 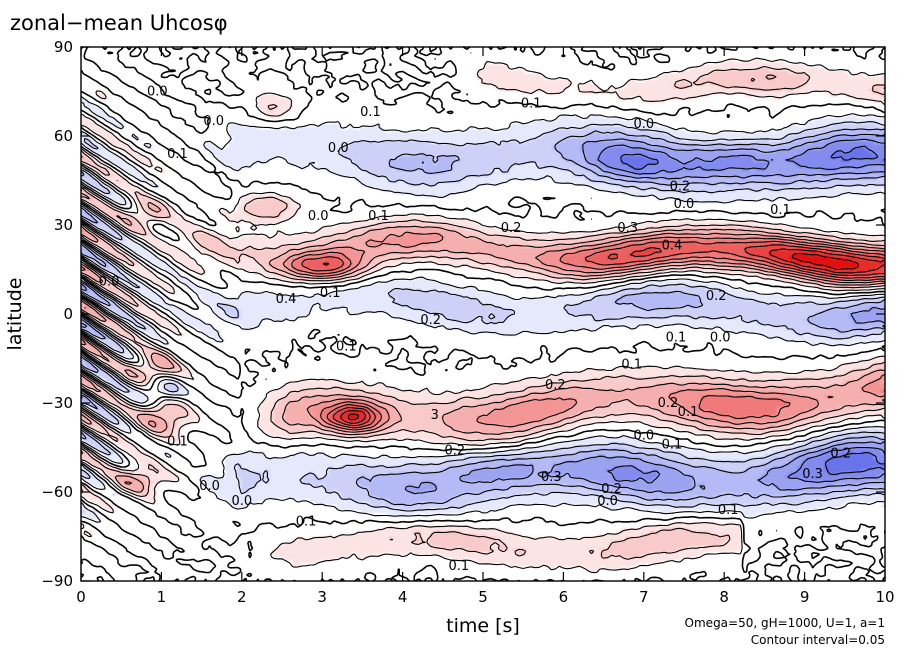 What do you see at coordinates (322, 597) in the screenshot?
I see `x-tick-label: 3` at bounding box center [322, 597].